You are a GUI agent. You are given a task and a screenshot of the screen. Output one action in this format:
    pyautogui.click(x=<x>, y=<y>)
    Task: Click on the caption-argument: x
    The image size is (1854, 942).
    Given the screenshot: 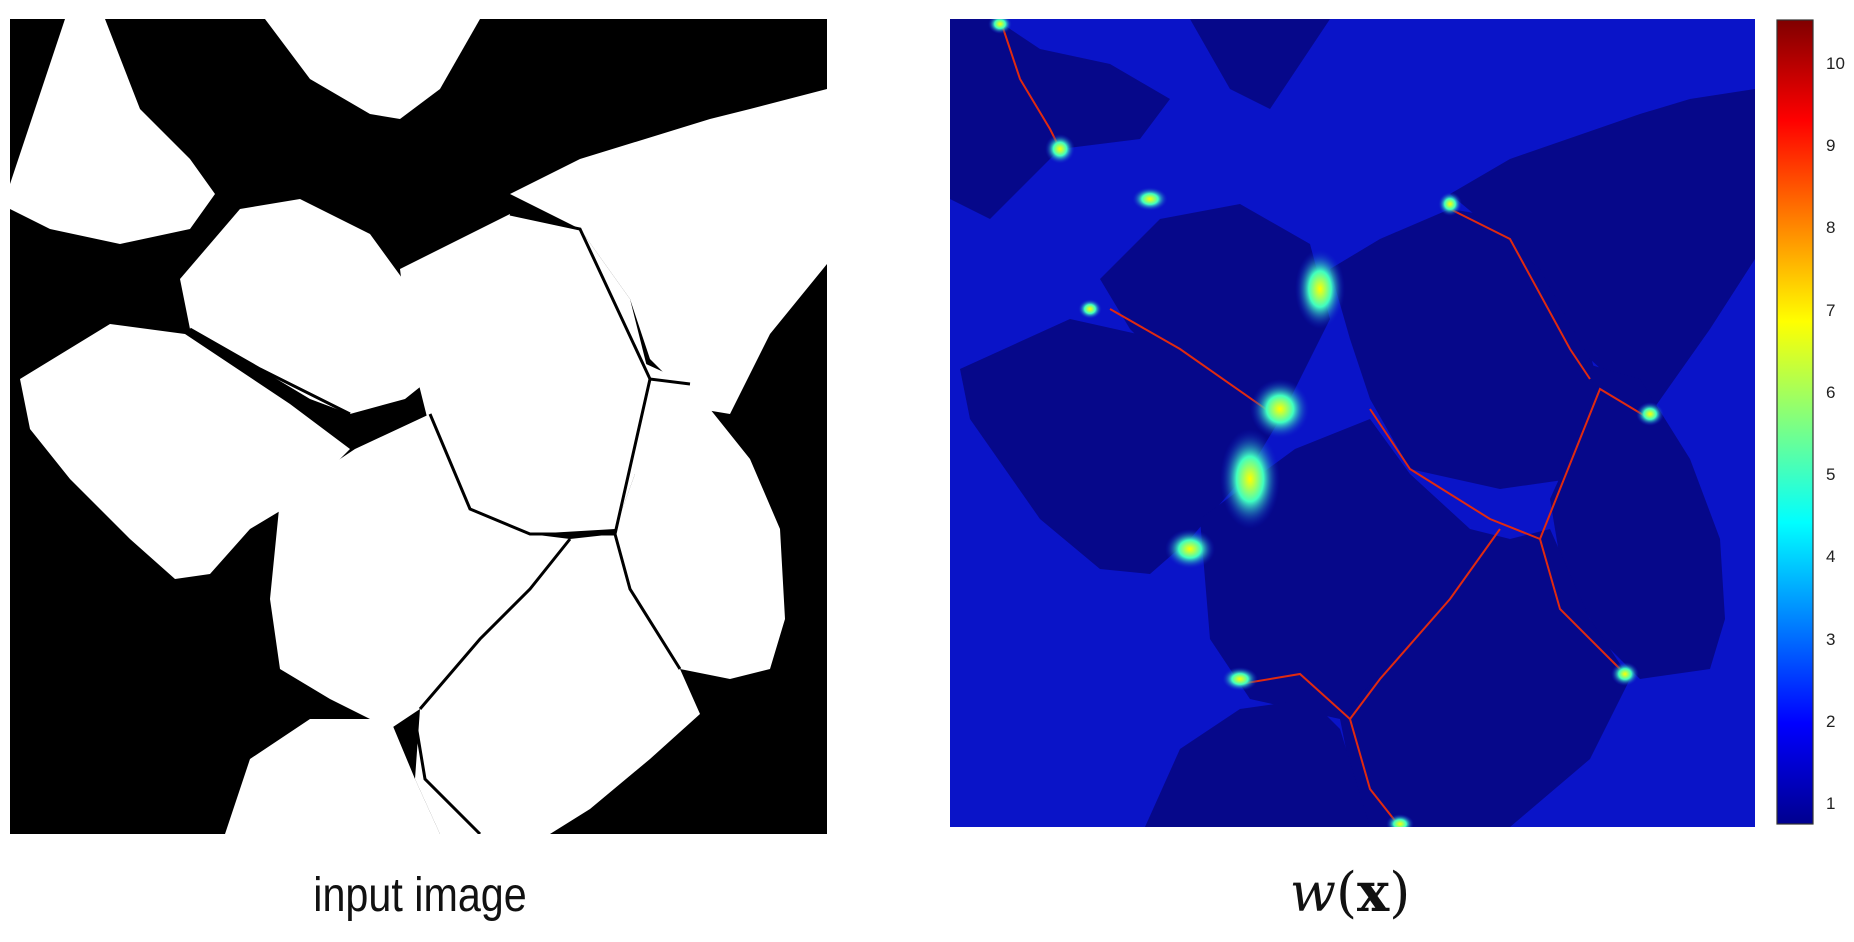 What is the action you would take?
    pyautogui.click(x=1373, y=892)
    